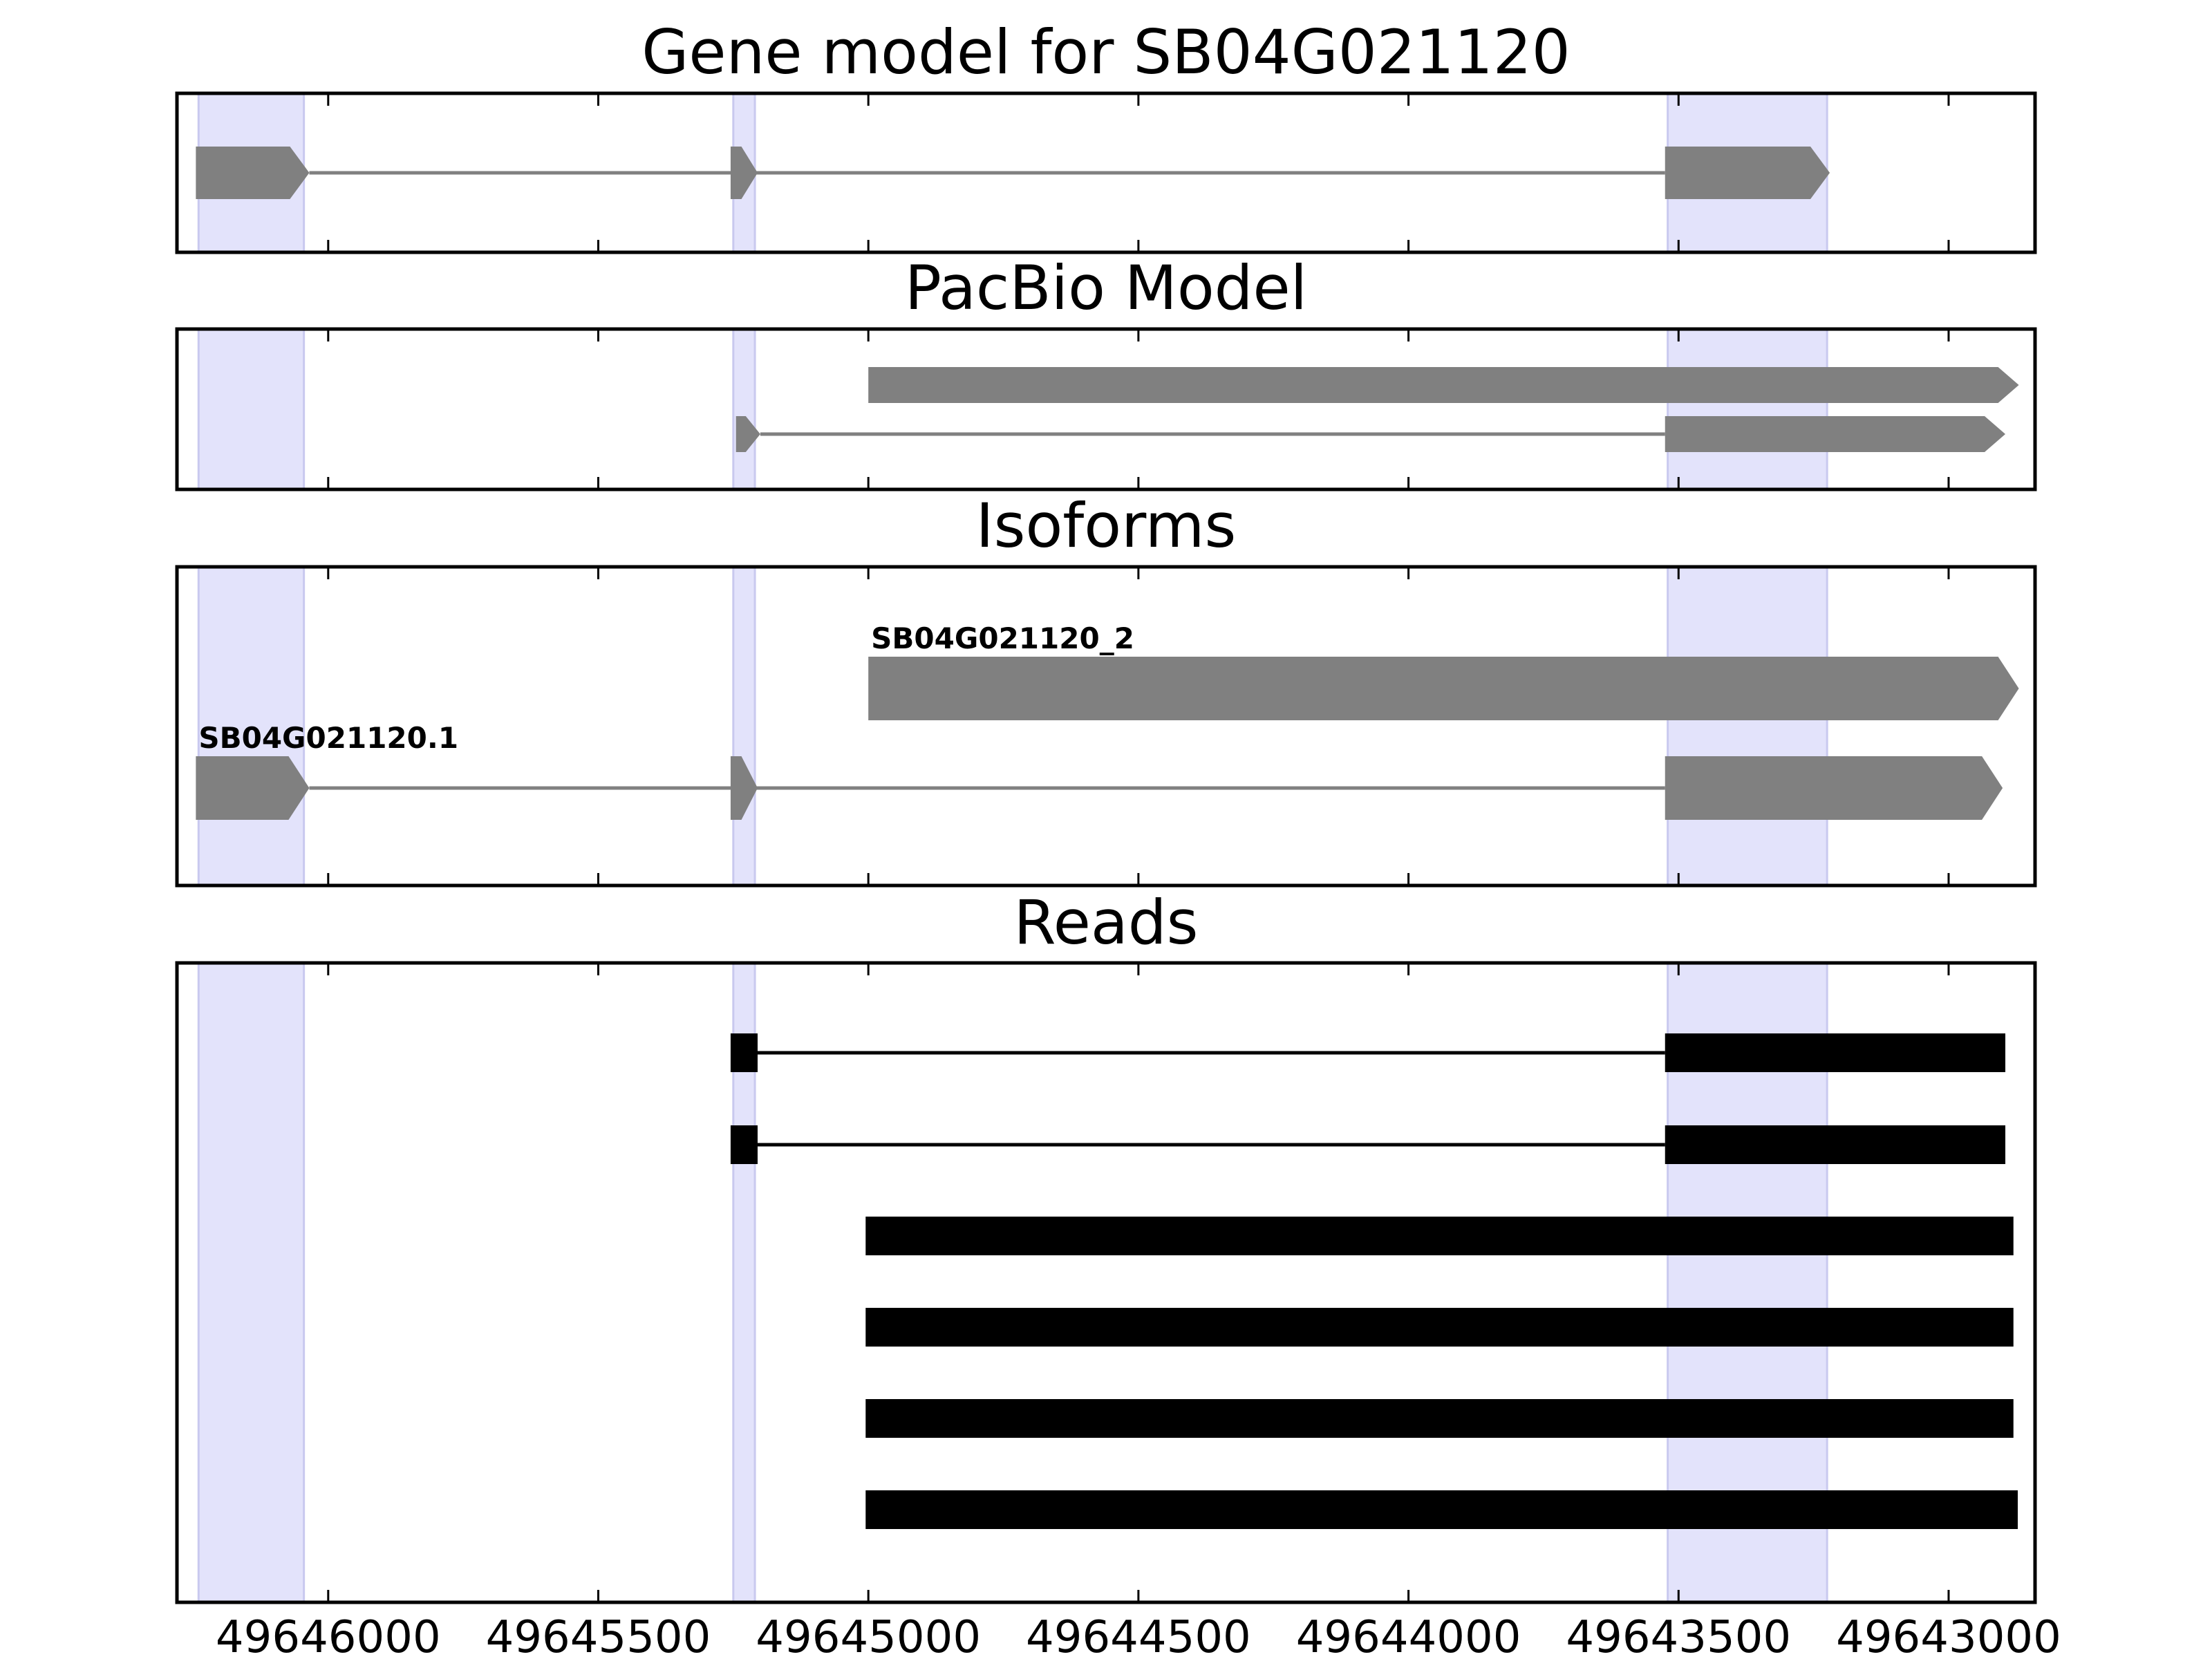 The width and height of the screenshot is (2212, 1659). I want to click on x-tick-label: 49643500, so click(1679, 1635).